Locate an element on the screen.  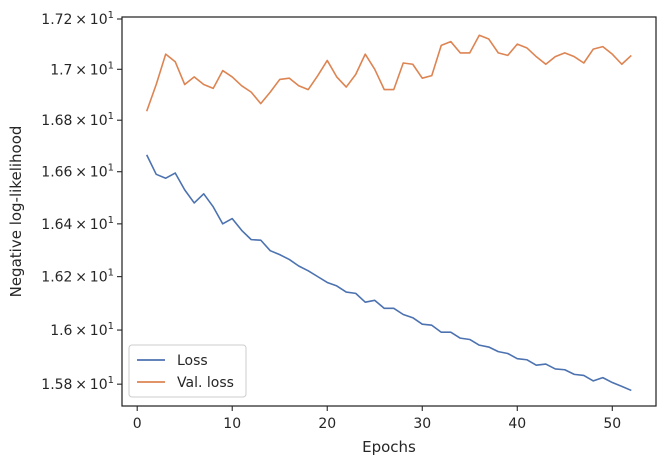
y-tick-label: 1.7 × 10¹ is located at coordinates (82, 69).